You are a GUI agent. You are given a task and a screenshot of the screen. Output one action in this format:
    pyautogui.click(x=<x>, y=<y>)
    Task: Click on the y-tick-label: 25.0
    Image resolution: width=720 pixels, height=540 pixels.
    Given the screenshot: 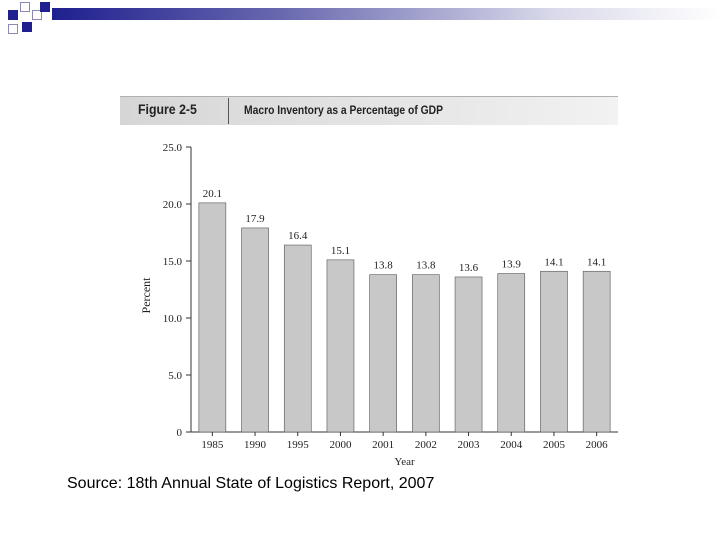 What is the action you would take?
    pyautogui.click(x=173, y=148)
    